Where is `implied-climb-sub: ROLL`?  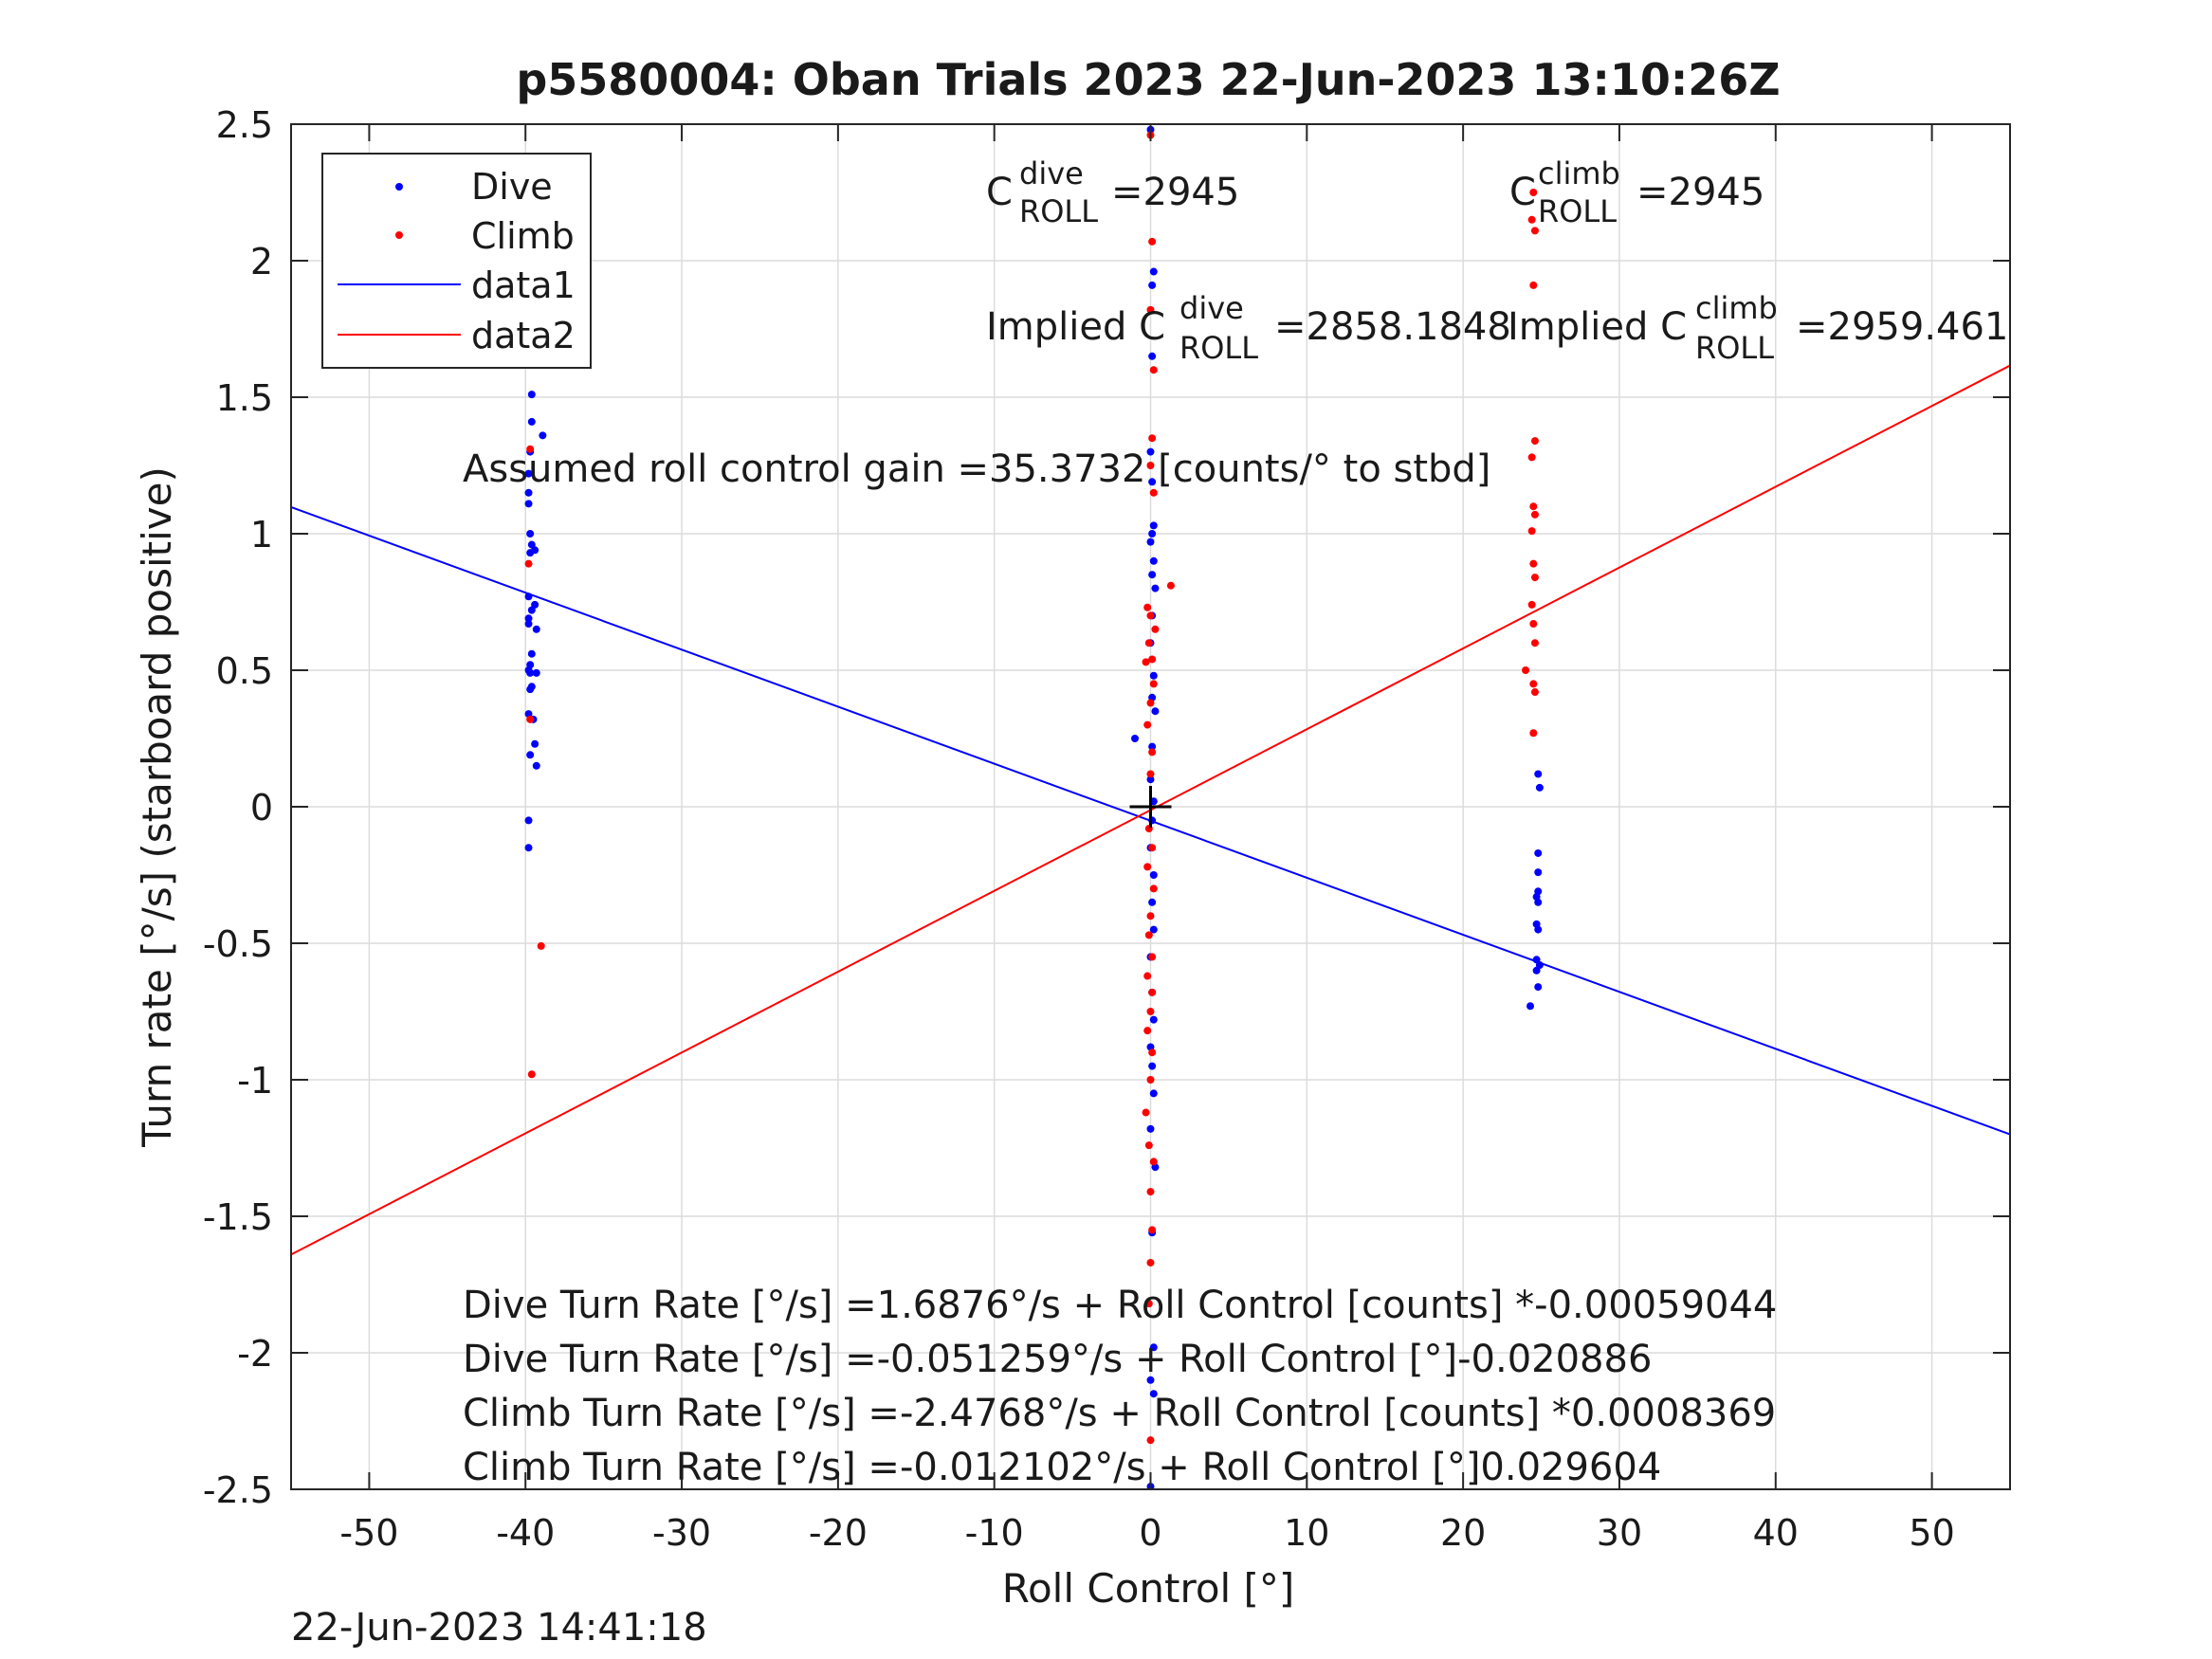 implied-climb-sub: ROLL is located at coordinates (1734, 348).